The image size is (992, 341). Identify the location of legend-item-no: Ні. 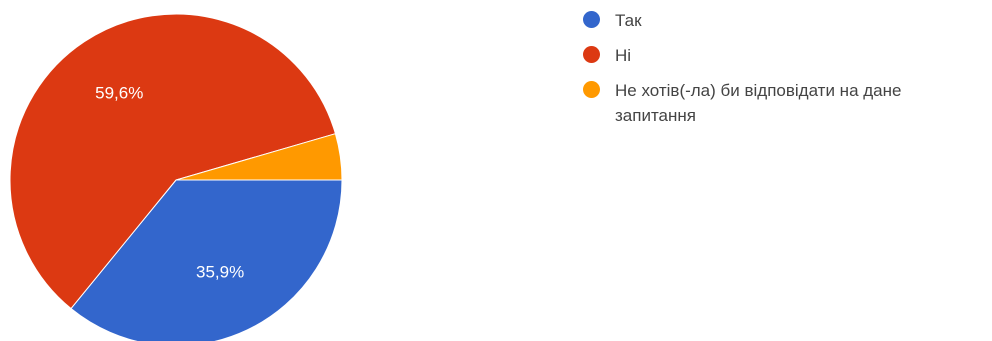
(783, 55).